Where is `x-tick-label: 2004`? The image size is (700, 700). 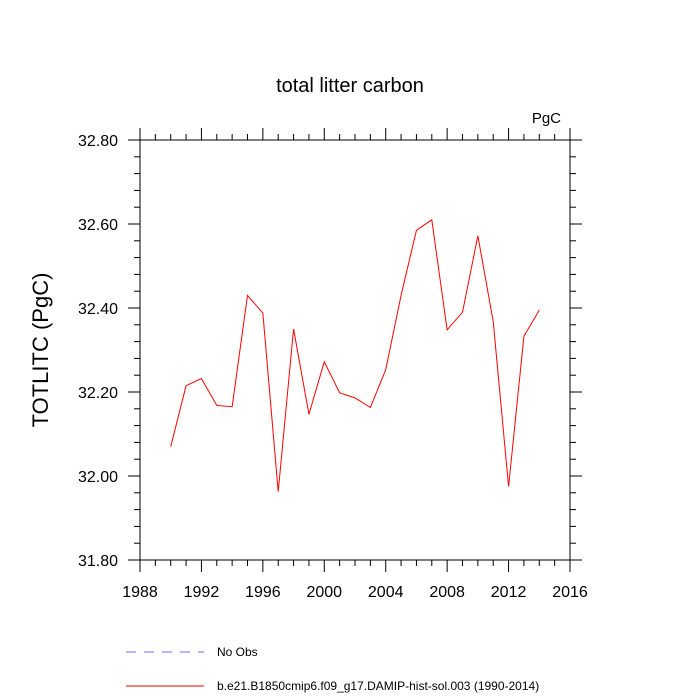 x-tick-label: 2004 is located at coordinates (386, 592).